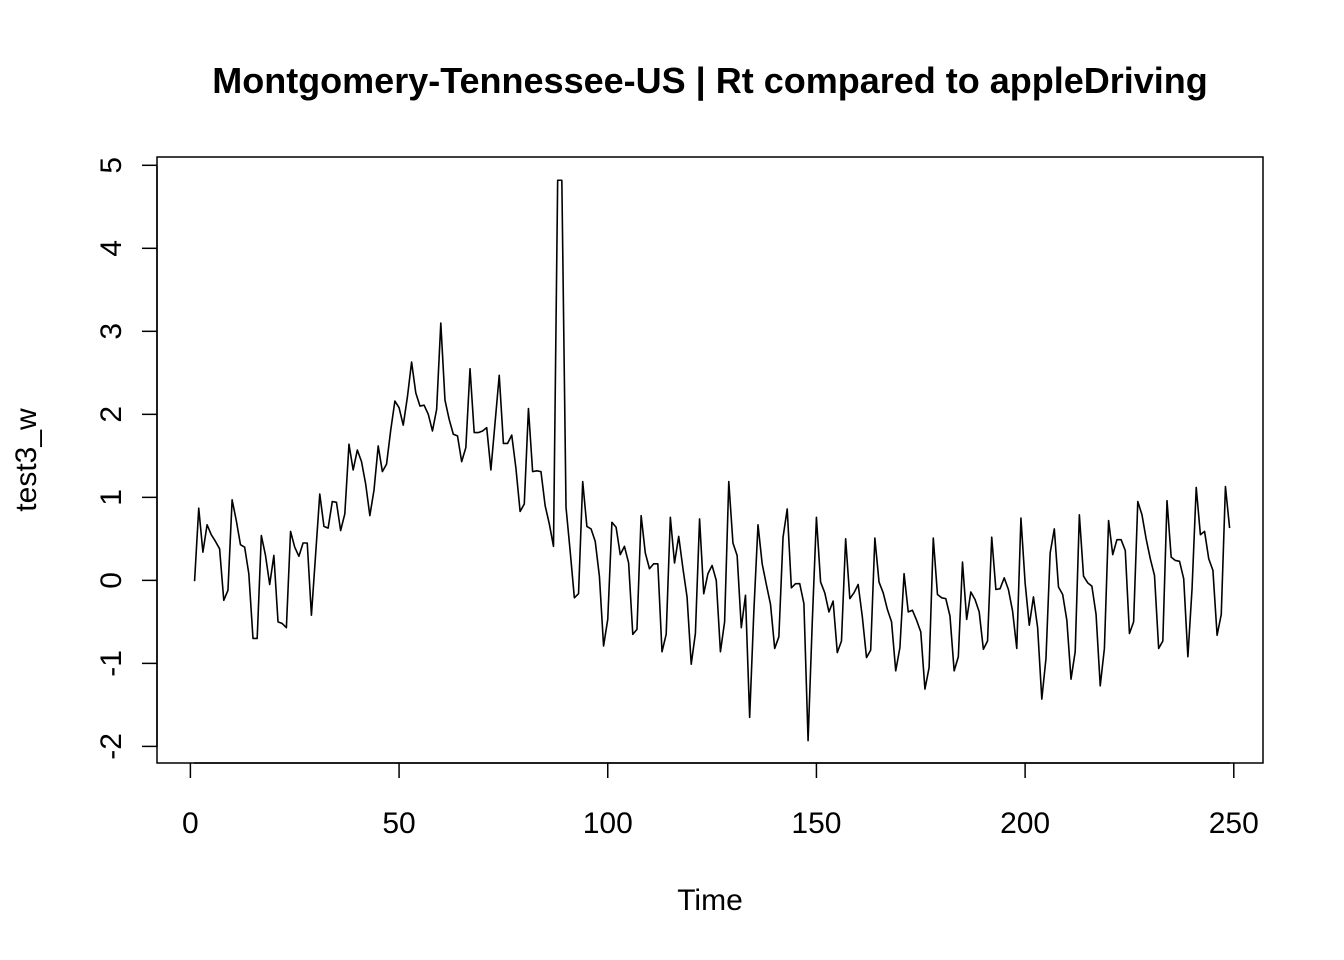  What do you see at coordinates (126, 458) in the screenshot?
I see `y-axis-ticks: -2 -1 0 1 2 3 4 5` at bounding box center [126, 458].